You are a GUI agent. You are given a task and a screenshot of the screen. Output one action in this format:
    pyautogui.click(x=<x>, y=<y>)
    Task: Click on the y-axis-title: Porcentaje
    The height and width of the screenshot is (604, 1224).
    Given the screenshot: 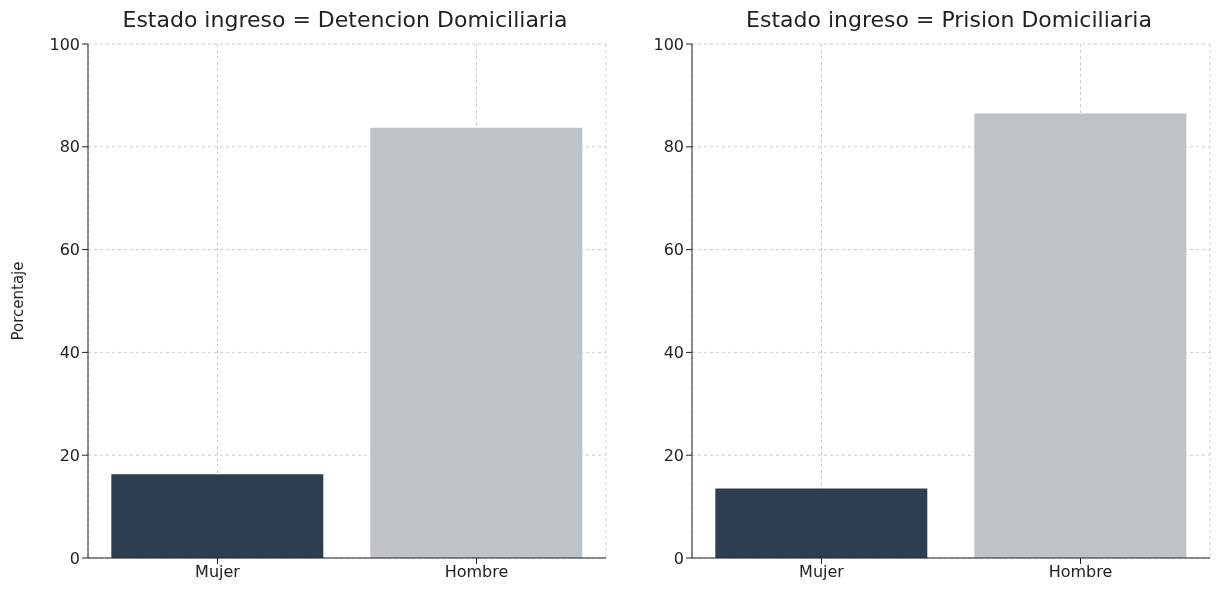 What is the action you would take?
    pyautogui.click(x=18, y=301)
    